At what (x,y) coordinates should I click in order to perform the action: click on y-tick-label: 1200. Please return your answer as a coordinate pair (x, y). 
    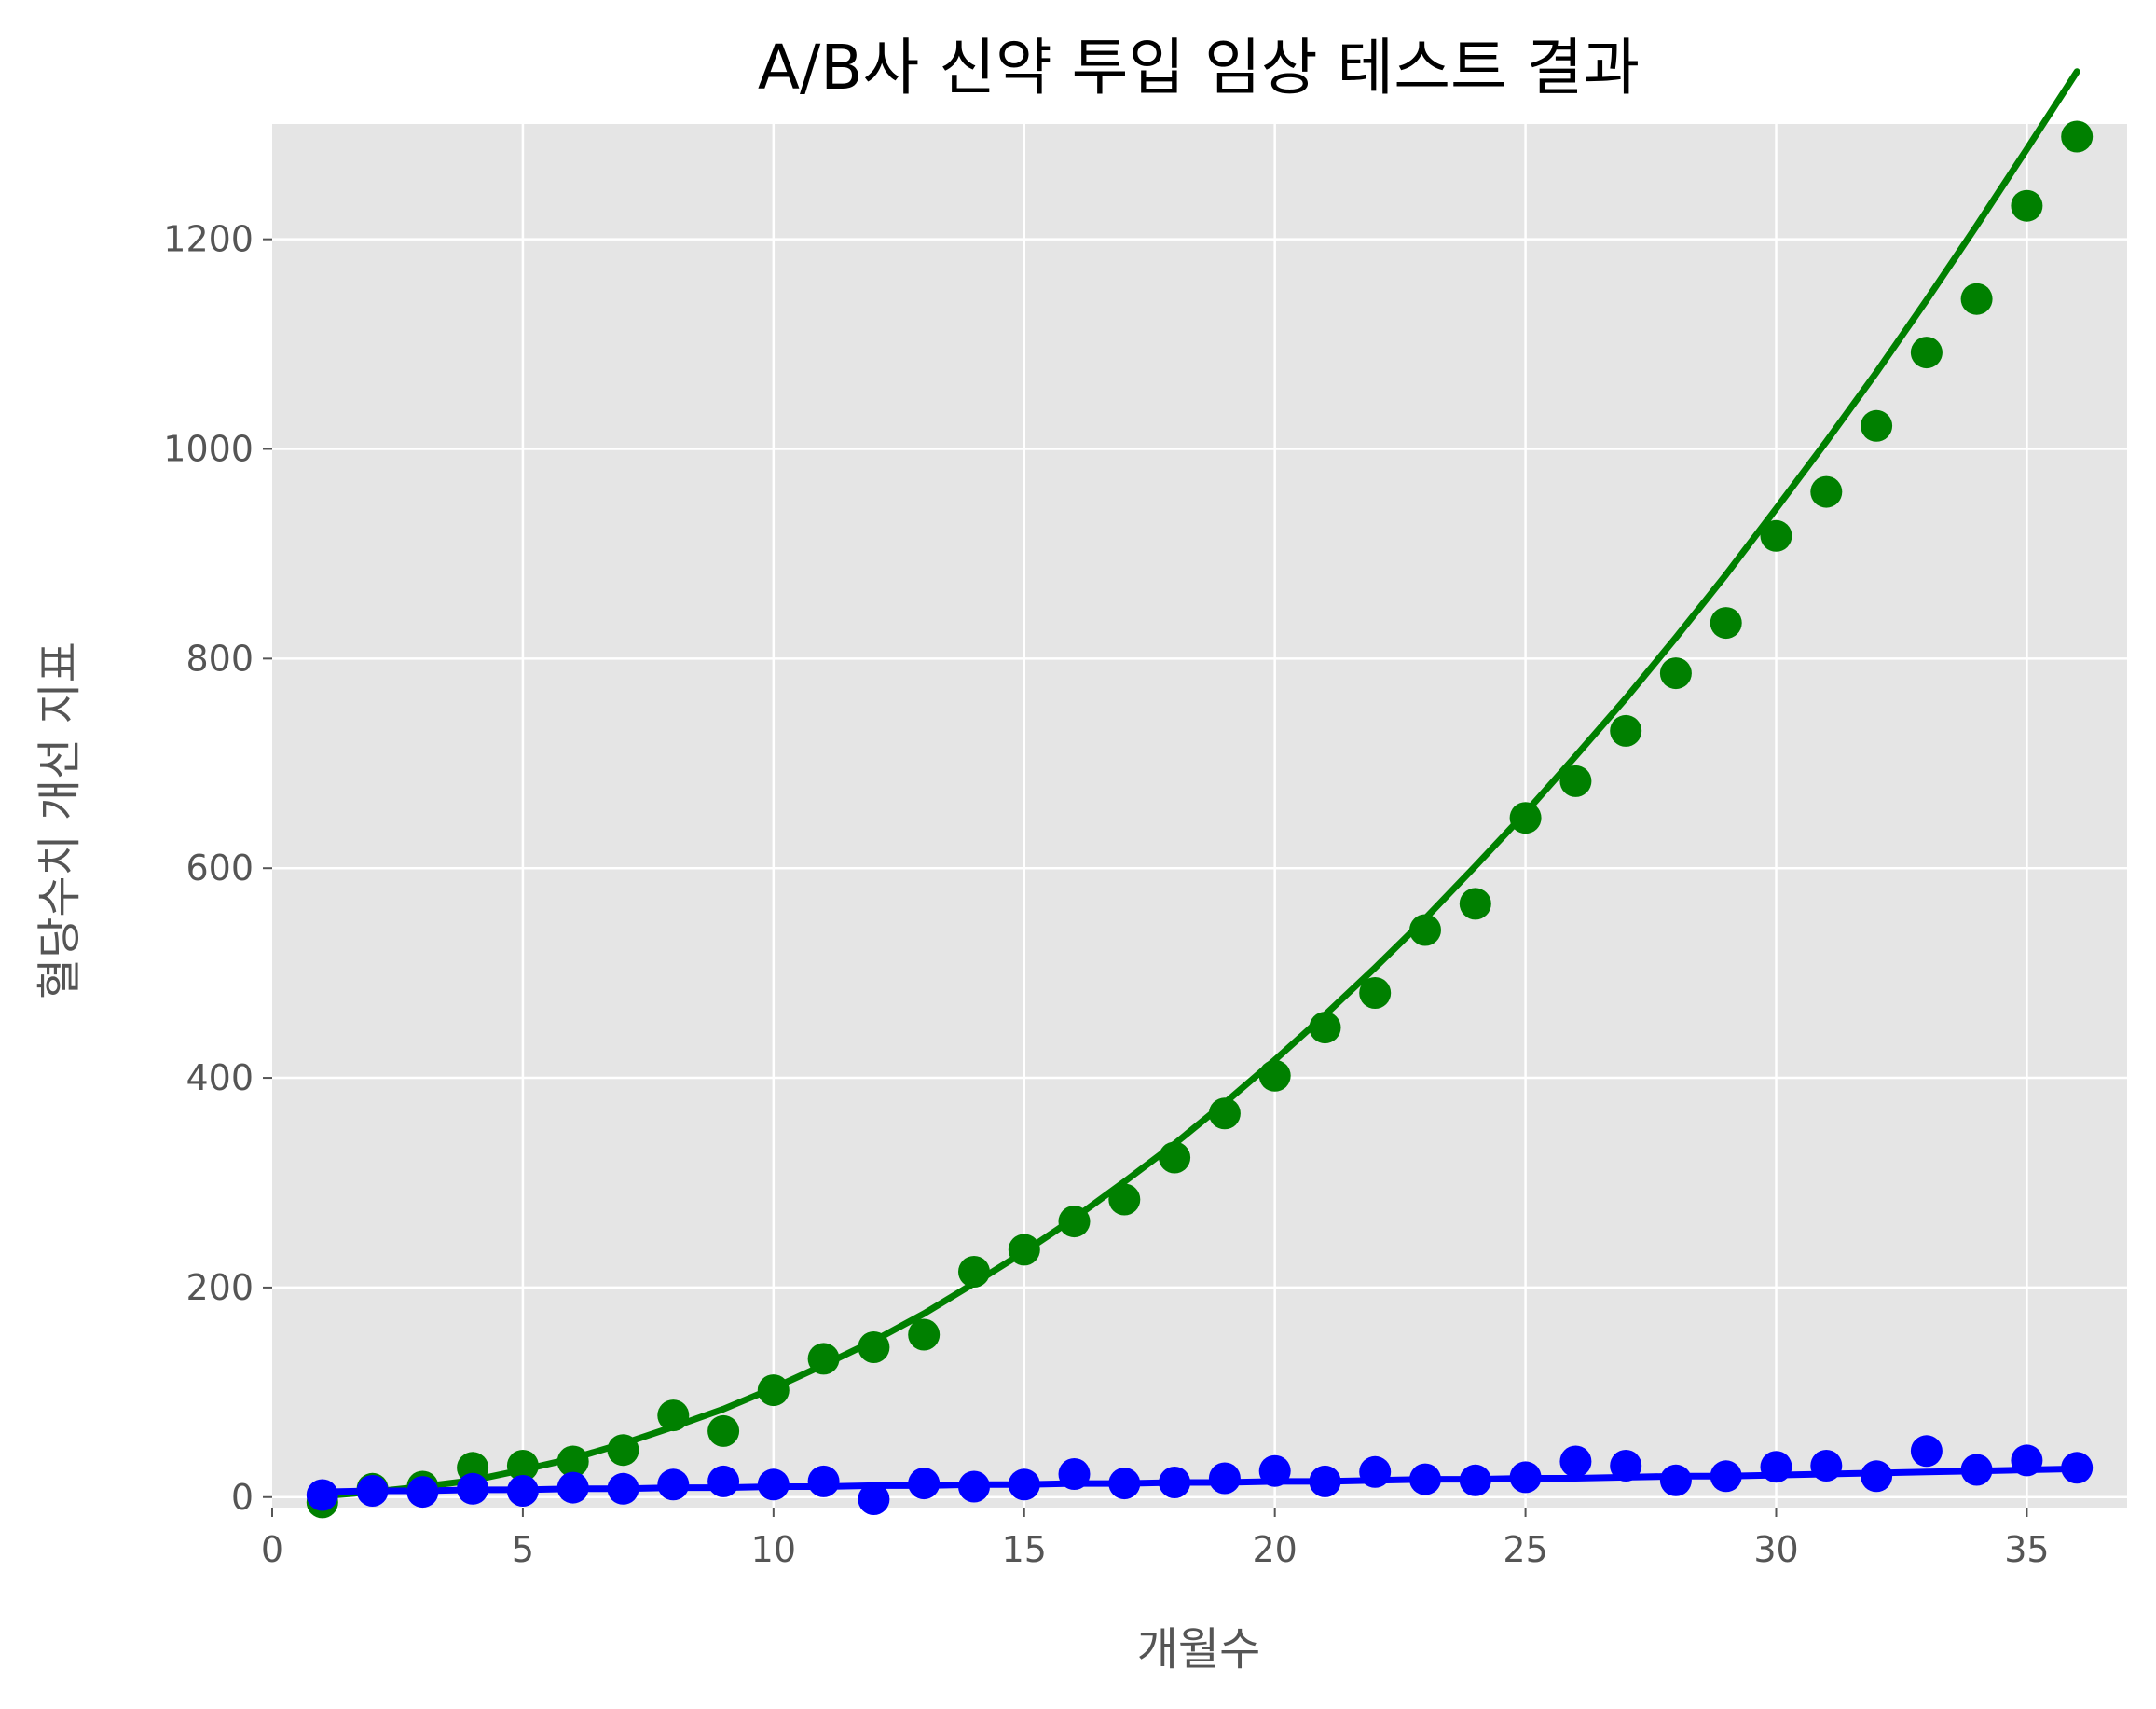
    Looking at the image, I should click on (209, 239).